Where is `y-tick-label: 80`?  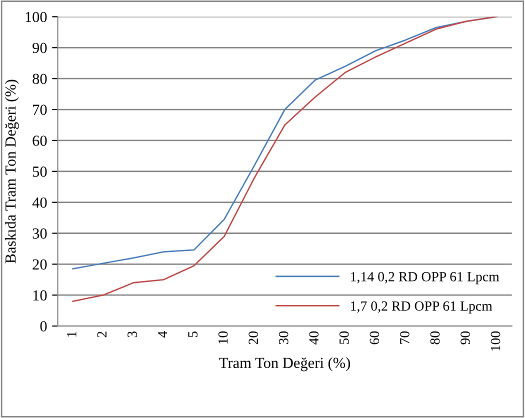 y-tick-label: 80 is located at coordinates (39, 79).